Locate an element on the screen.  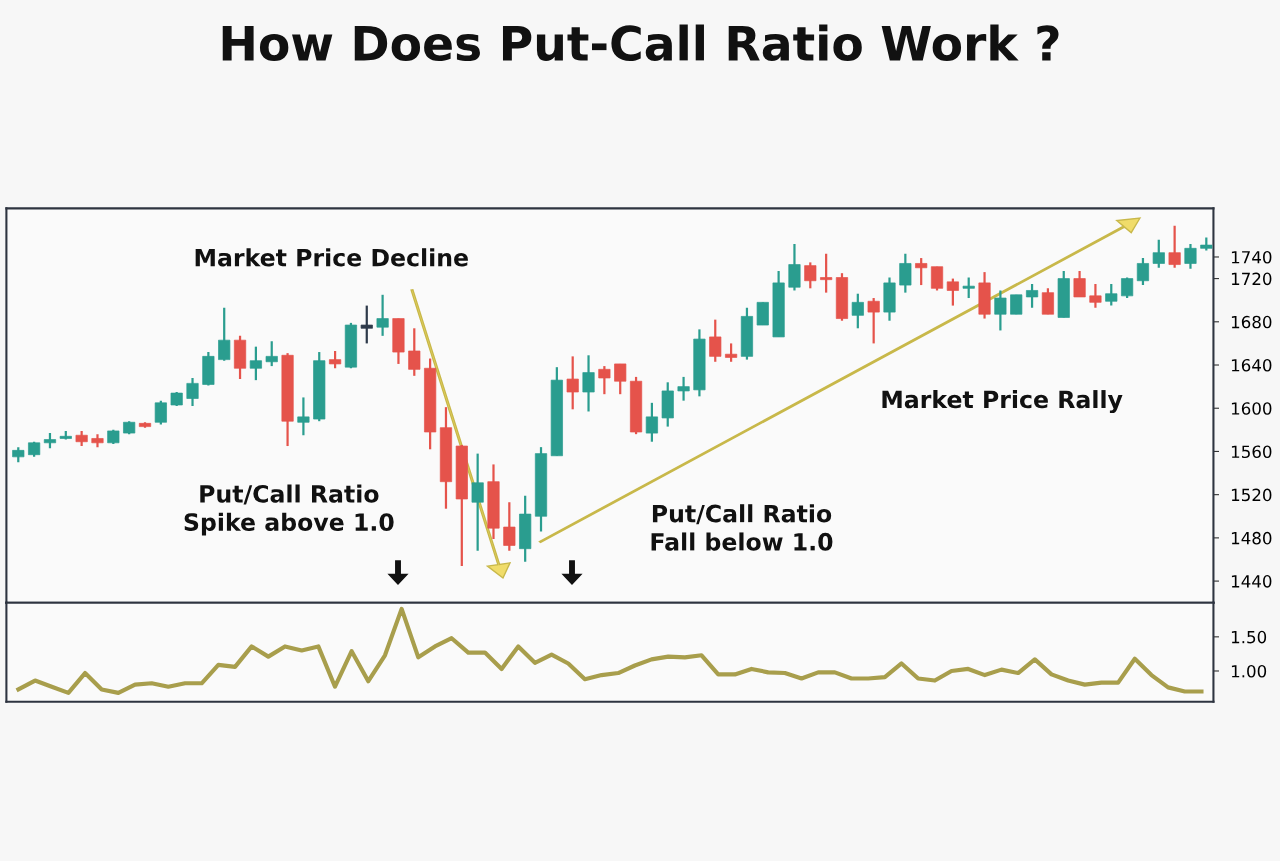
y-tick-label: 1640 is located at coordinates (1251, 365).